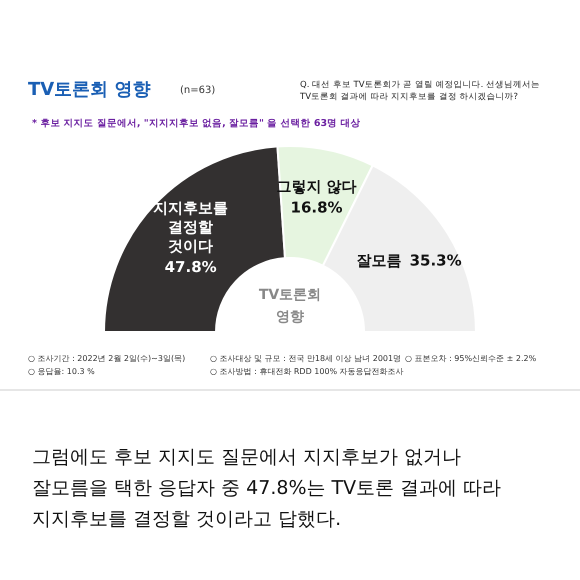 This screenshot has height=580, width=580. What do you see at coordinates (290, 306) in the screenshot?
I see `text: TV토론회 영향` at bounding box center [290, 306].